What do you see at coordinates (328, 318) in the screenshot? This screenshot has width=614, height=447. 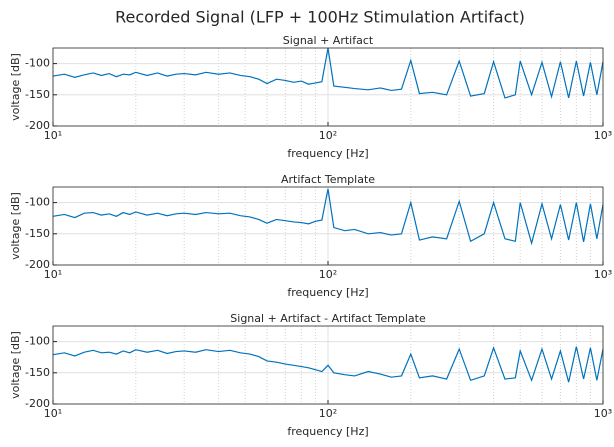 I see `subplot-title: Signal + Artifact - Artifact Template` at bounding box center [328, 318].